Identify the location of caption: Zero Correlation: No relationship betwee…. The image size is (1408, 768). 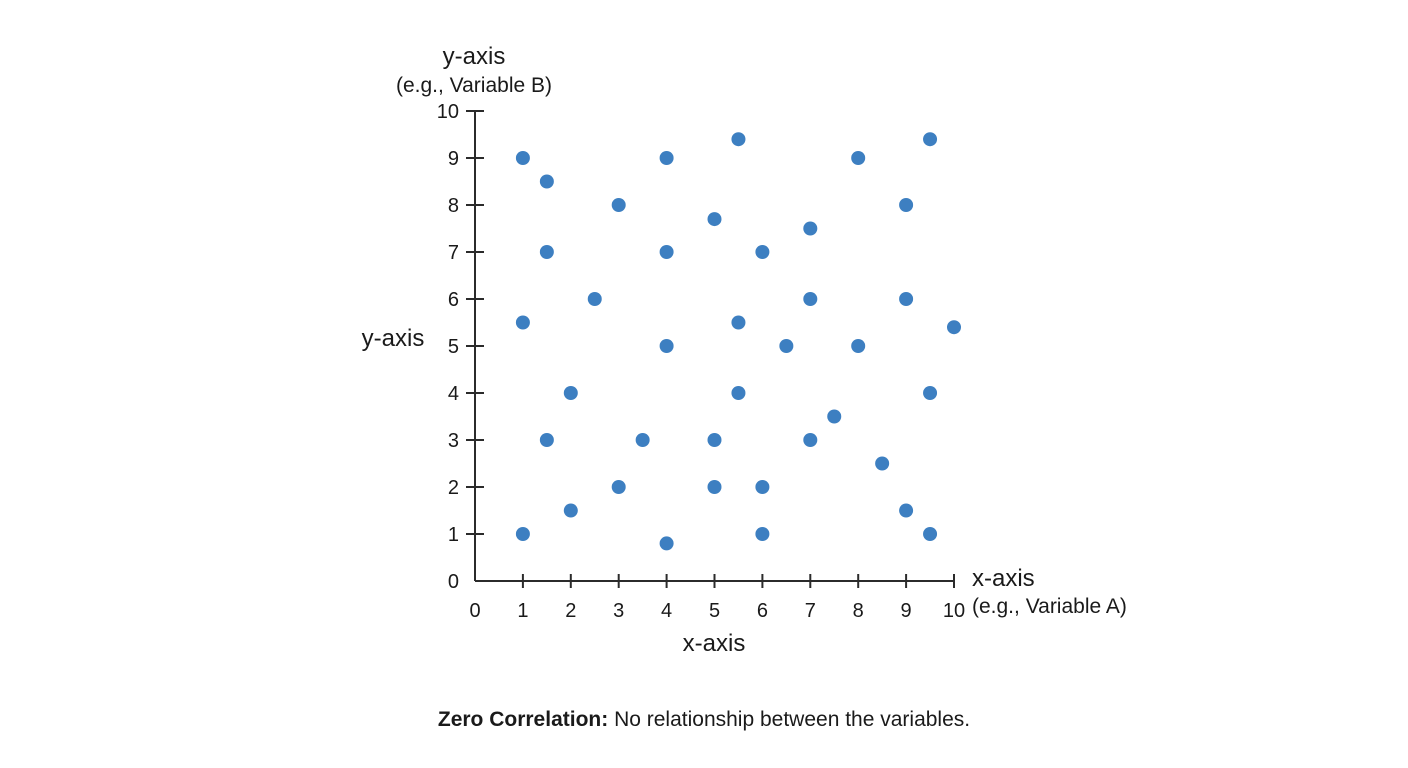
(704, 719).